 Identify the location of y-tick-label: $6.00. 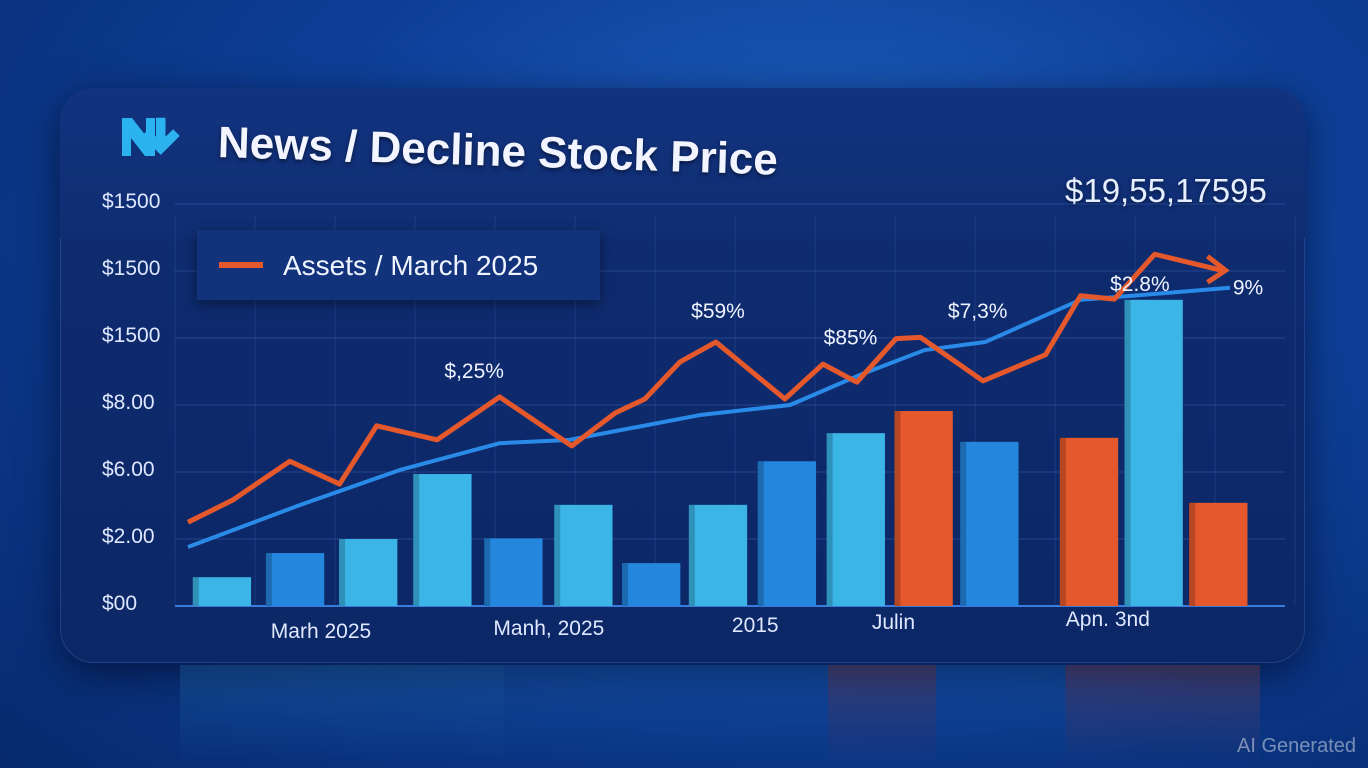
(128, 469).